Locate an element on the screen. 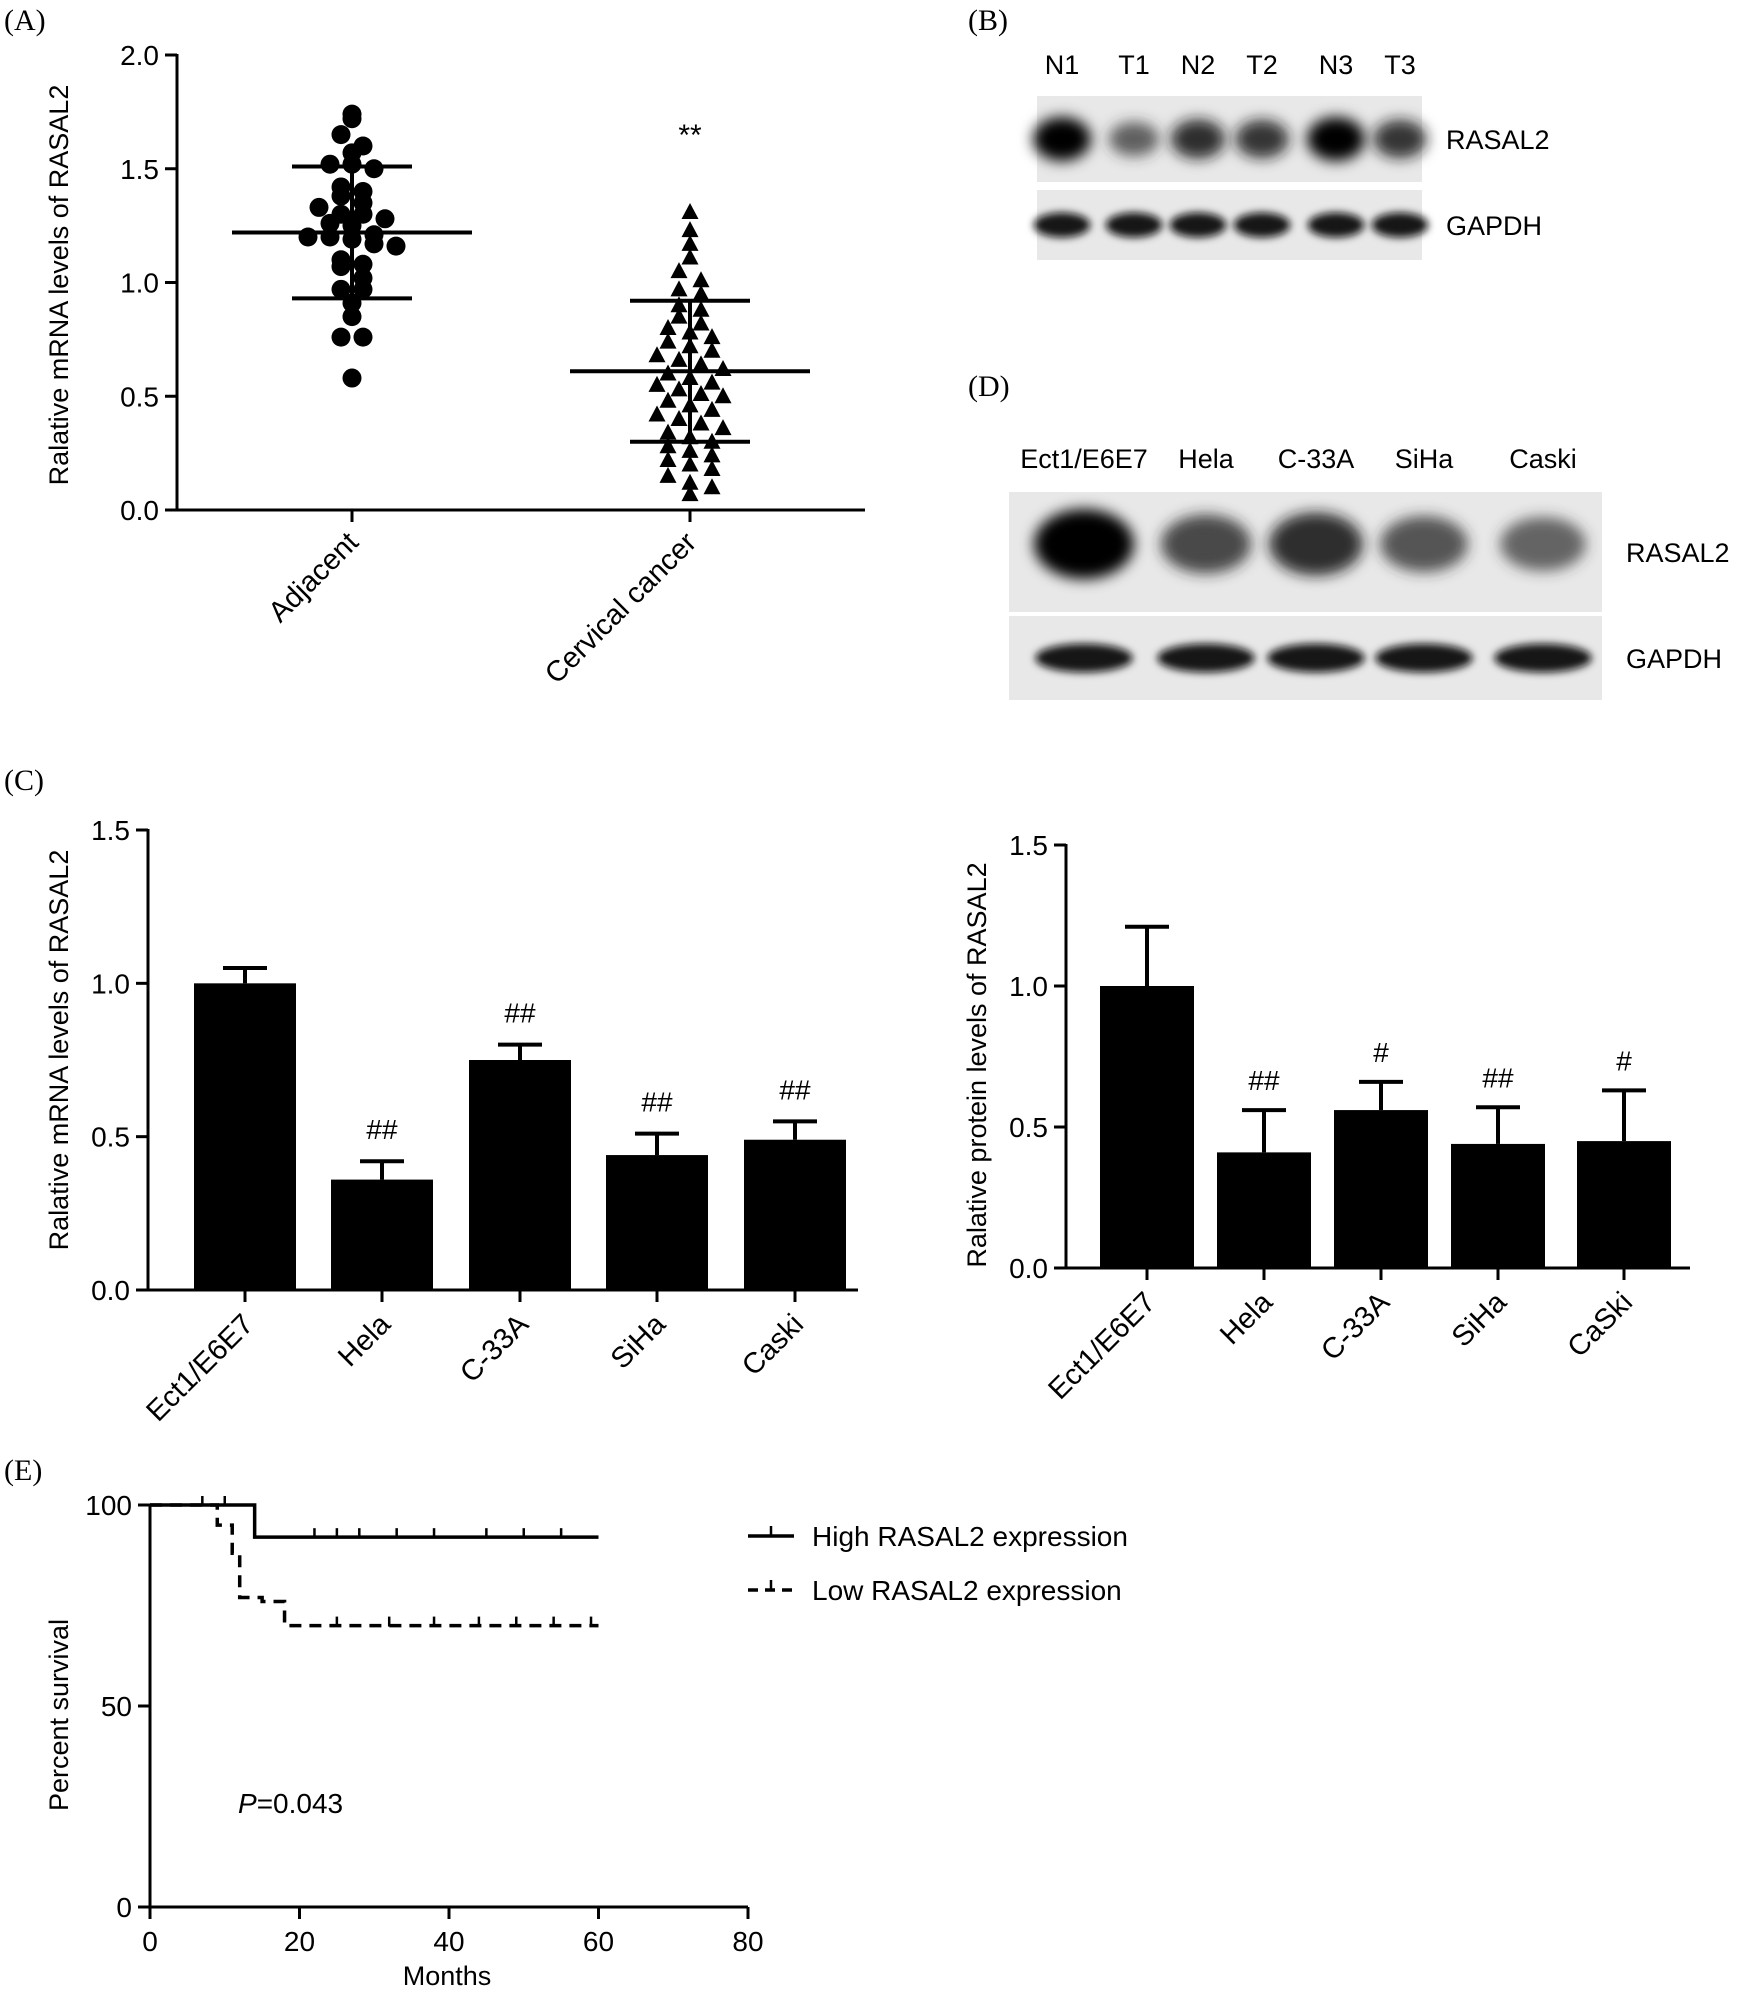 This screenshot has width=1750, height=1989. blot-d-lane-label: Caski is located at coordinates (1543, 459).